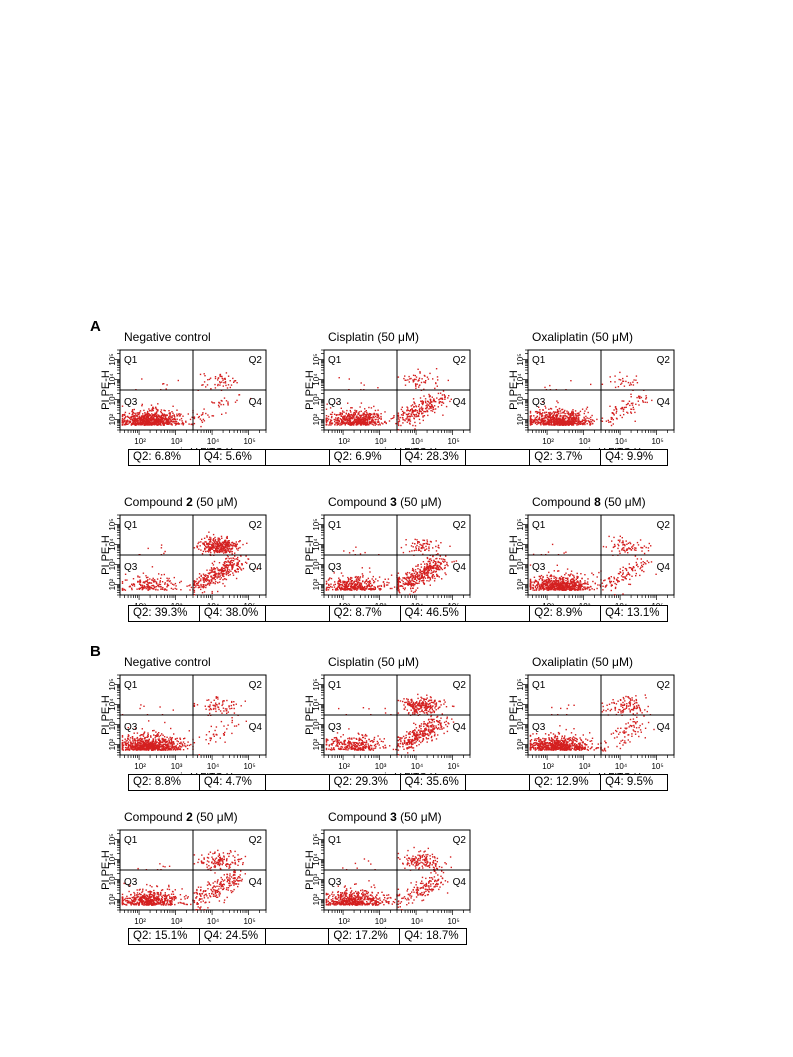 Image resolution: width=793 pixels, height=1057 pixels. I want to click on panel-title: Compound 2 (50 μM), so click(181, 502).